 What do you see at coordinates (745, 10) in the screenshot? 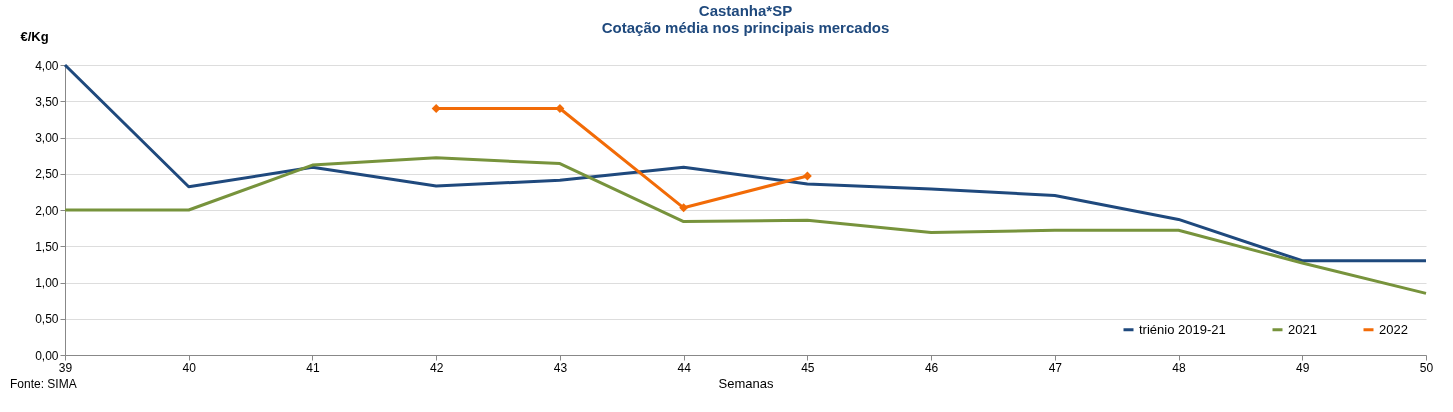
I see `chart-title: Castanha*SP` at bounding box center [745, 10].